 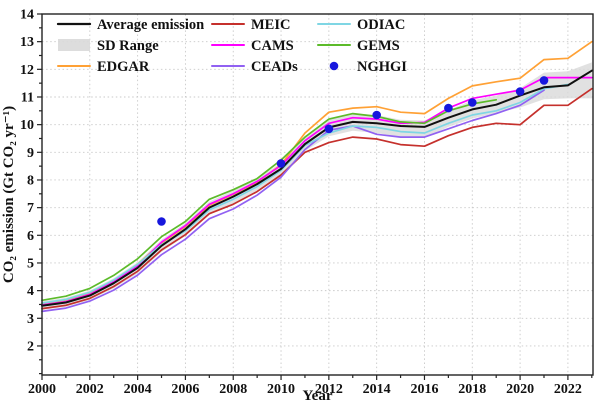 I want to click on legend-label-cams: CAMS, so click(x=272, y=46).